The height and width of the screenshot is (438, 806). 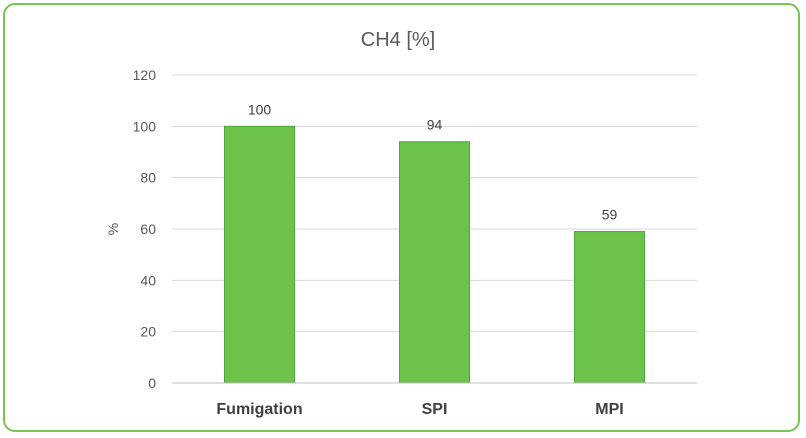 I want to click on bar-fumigation, so click(x=259, y=254).